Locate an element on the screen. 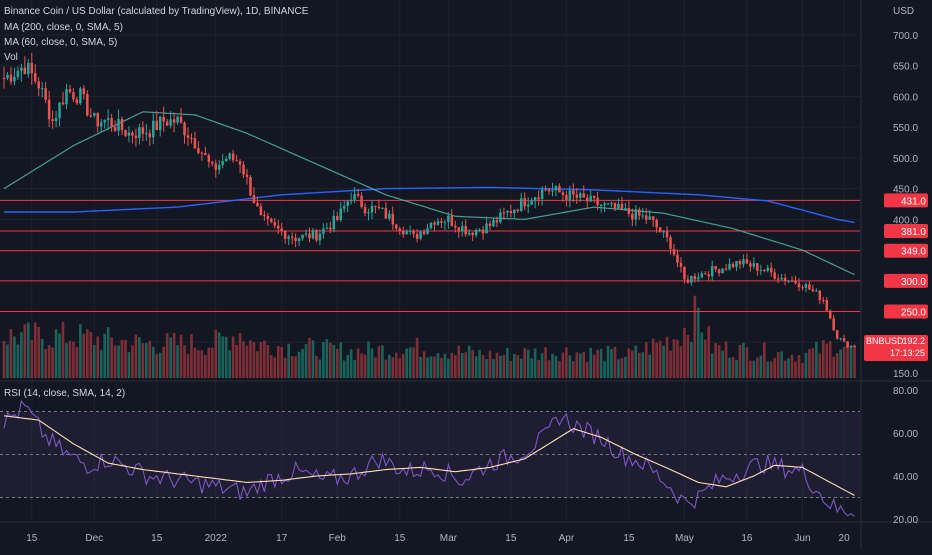 Image resolution: width=932 pixels, height=555 pixels. ticker-name: BNBUSD is located at coordinates (885, 341).